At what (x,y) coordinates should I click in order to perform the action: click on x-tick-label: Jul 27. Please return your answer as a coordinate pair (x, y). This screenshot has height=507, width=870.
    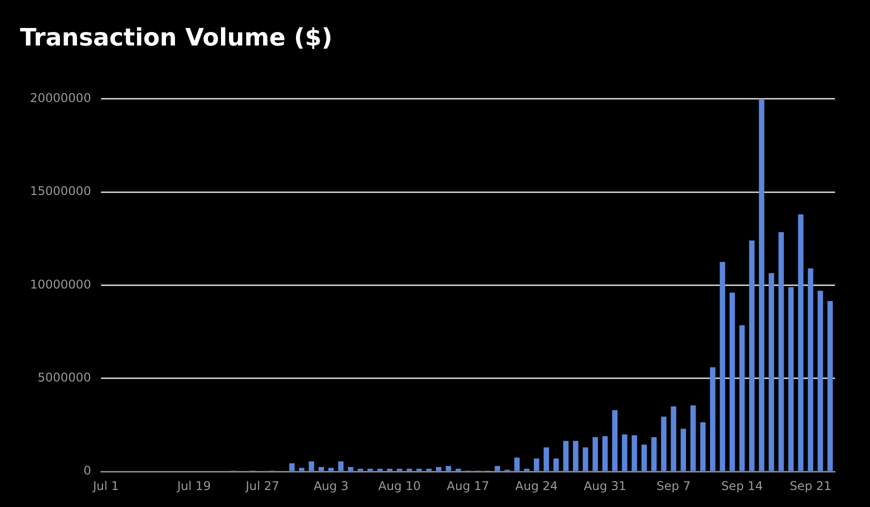
    Looking at the image, I should click on (262, 485).